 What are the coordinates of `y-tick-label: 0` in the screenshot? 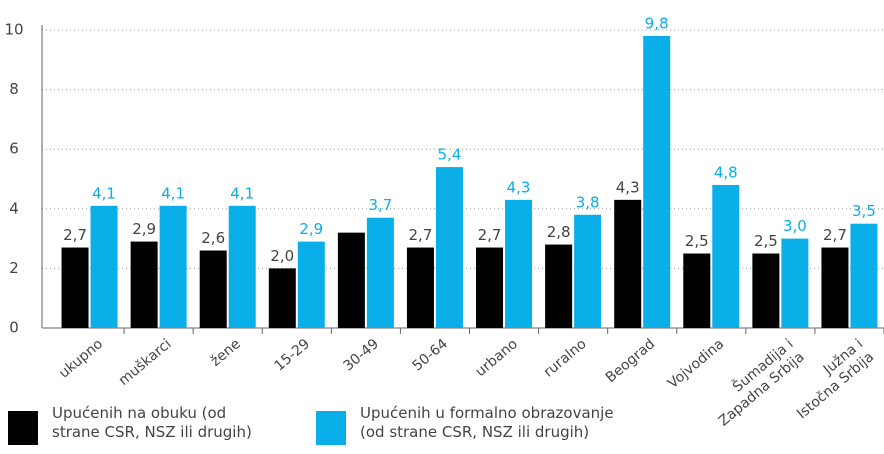 It's located at (14, 328).